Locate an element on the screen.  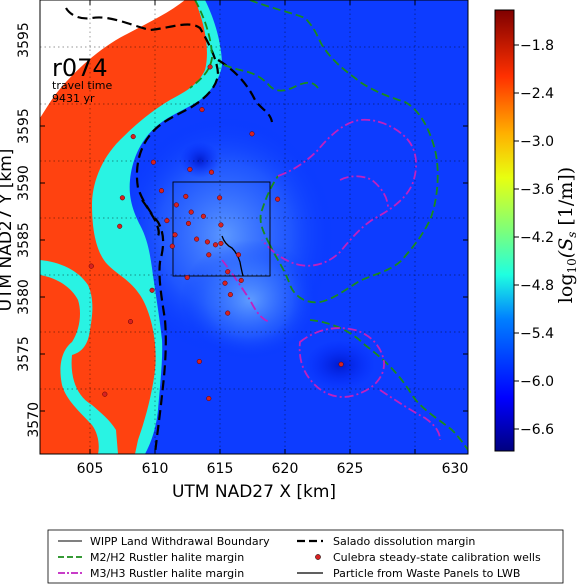
y-tick-label: 3570 is located at coordinates (34, 420).